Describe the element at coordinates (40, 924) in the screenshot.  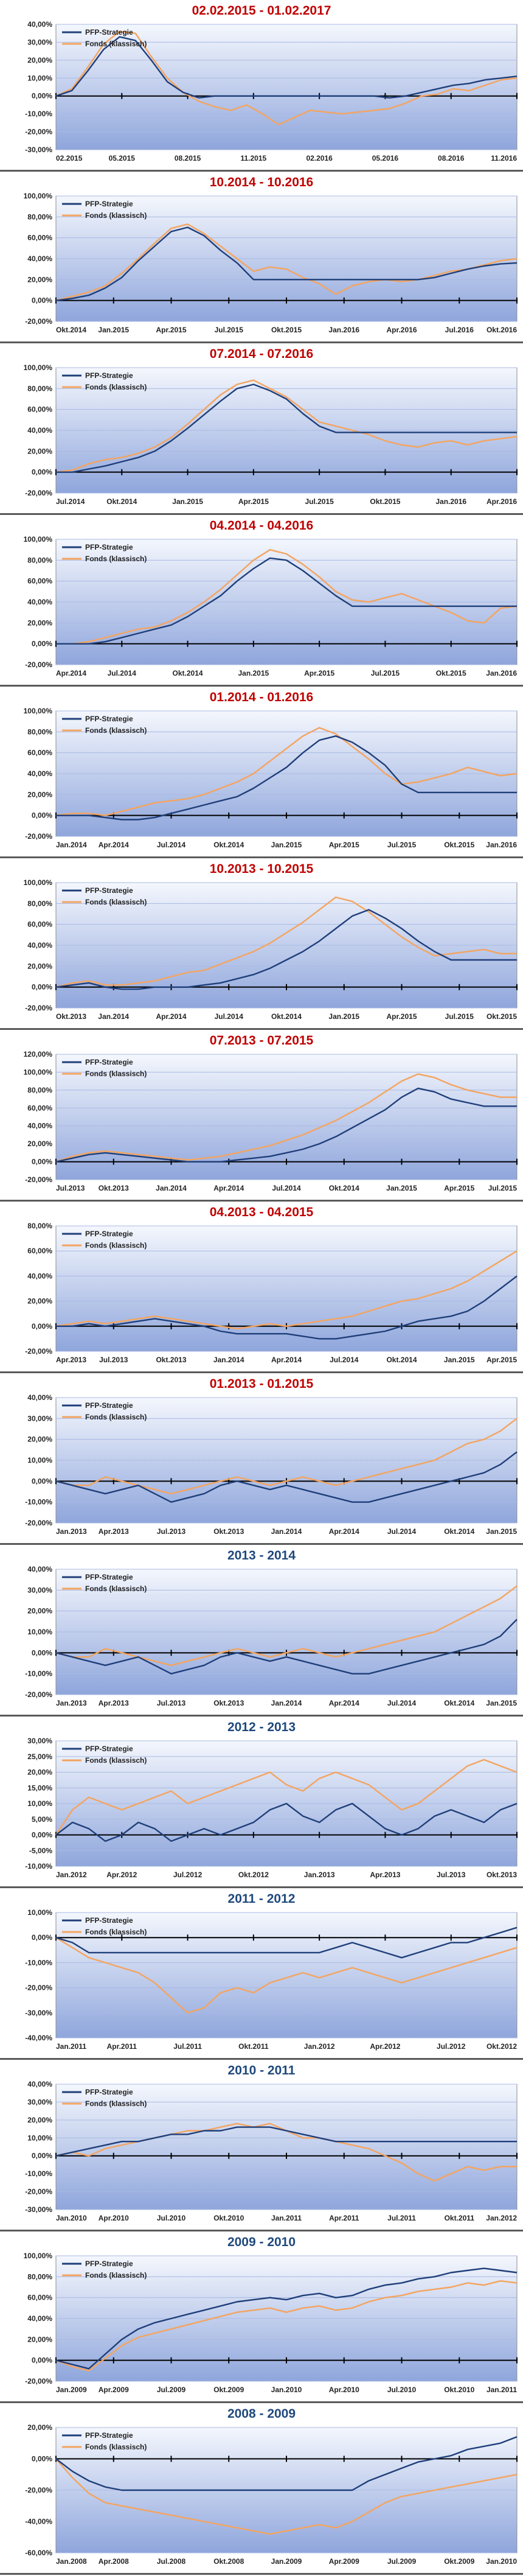
I see `y-tick-label: 60,00%` at that location.